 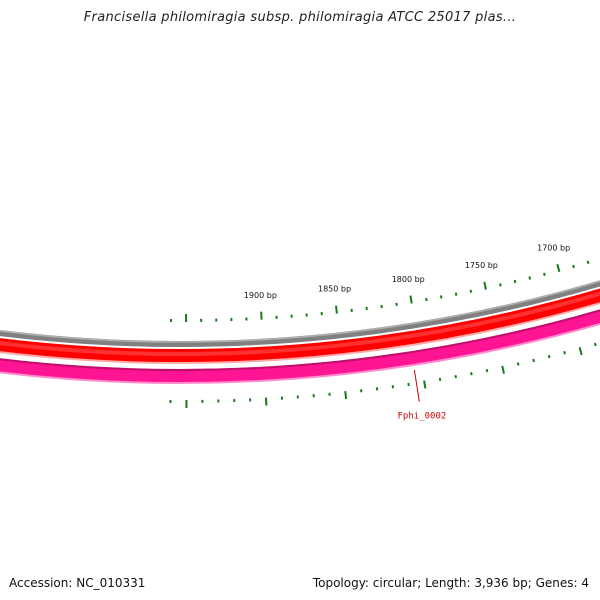 I want to click on gene-forward-sheen, so click(x=300, y=323).